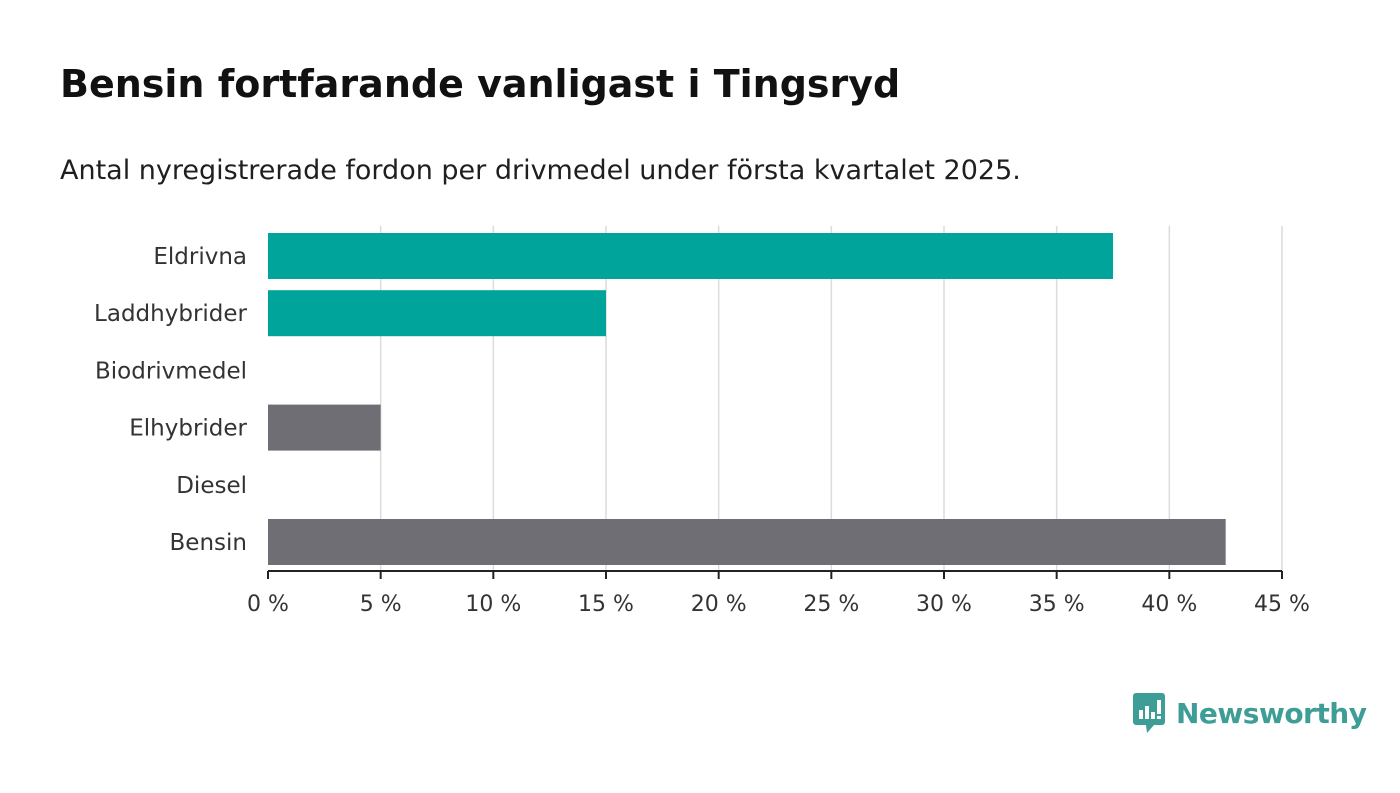 The height and width of the screenshot is (793, 1400). What do you see at coordinates (381, 604) in the screenshot?
I see `x-tick-label: 5 %` at bounding box center [381, 604].